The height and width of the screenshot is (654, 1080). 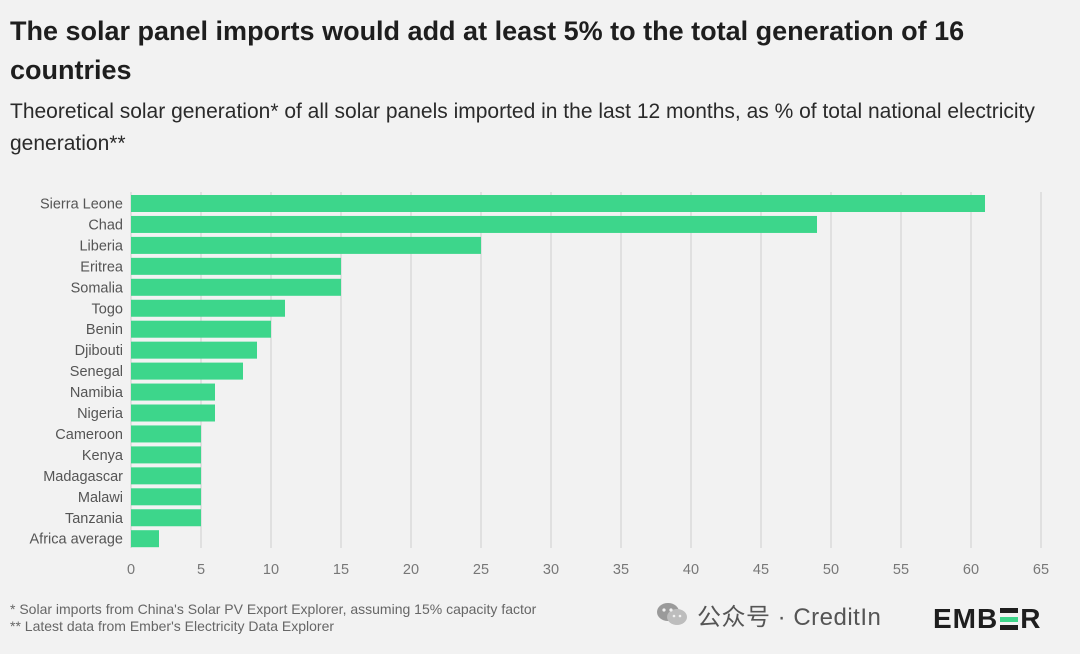 I want to click on category-label: Sierra Leone, so click(x=81, y=205).